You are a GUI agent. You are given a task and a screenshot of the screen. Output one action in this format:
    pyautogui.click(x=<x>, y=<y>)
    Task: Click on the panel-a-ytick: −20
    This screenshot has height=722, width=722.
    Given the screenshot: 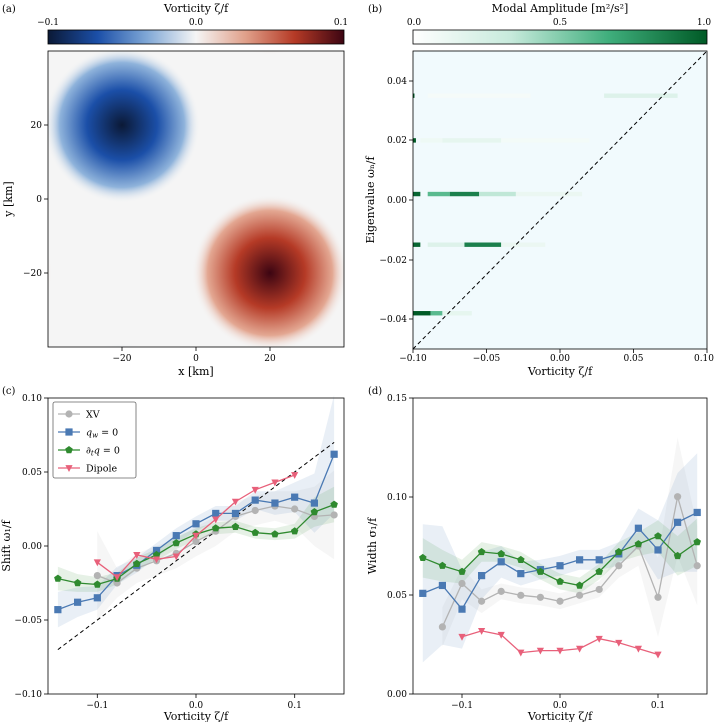 What is the action you would take?
    pyautogui.click(x=32, y=274)
    